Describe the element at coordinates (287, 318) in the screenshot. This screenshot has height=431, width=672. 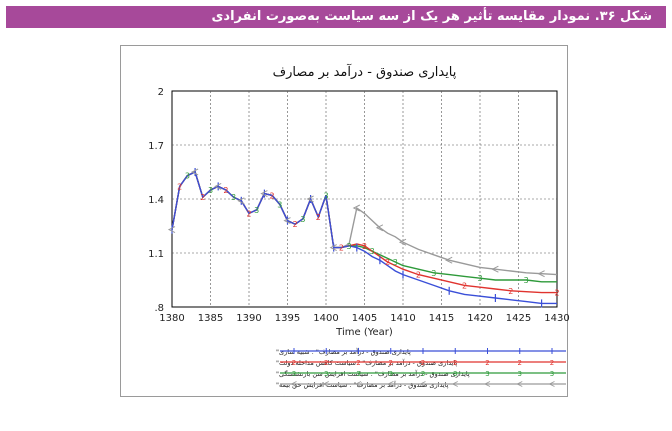
I see `x-tick-label: 1395` at that location.